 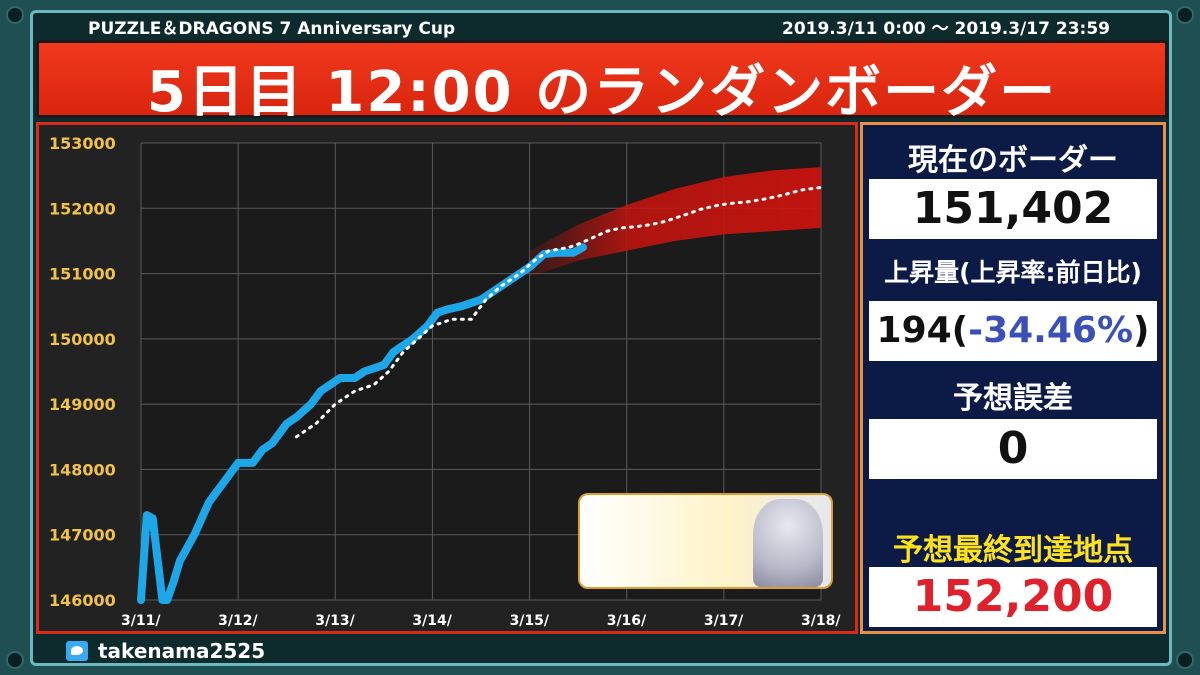 I want to click on y-tick-label: 153000, so click(x=82, y=143).